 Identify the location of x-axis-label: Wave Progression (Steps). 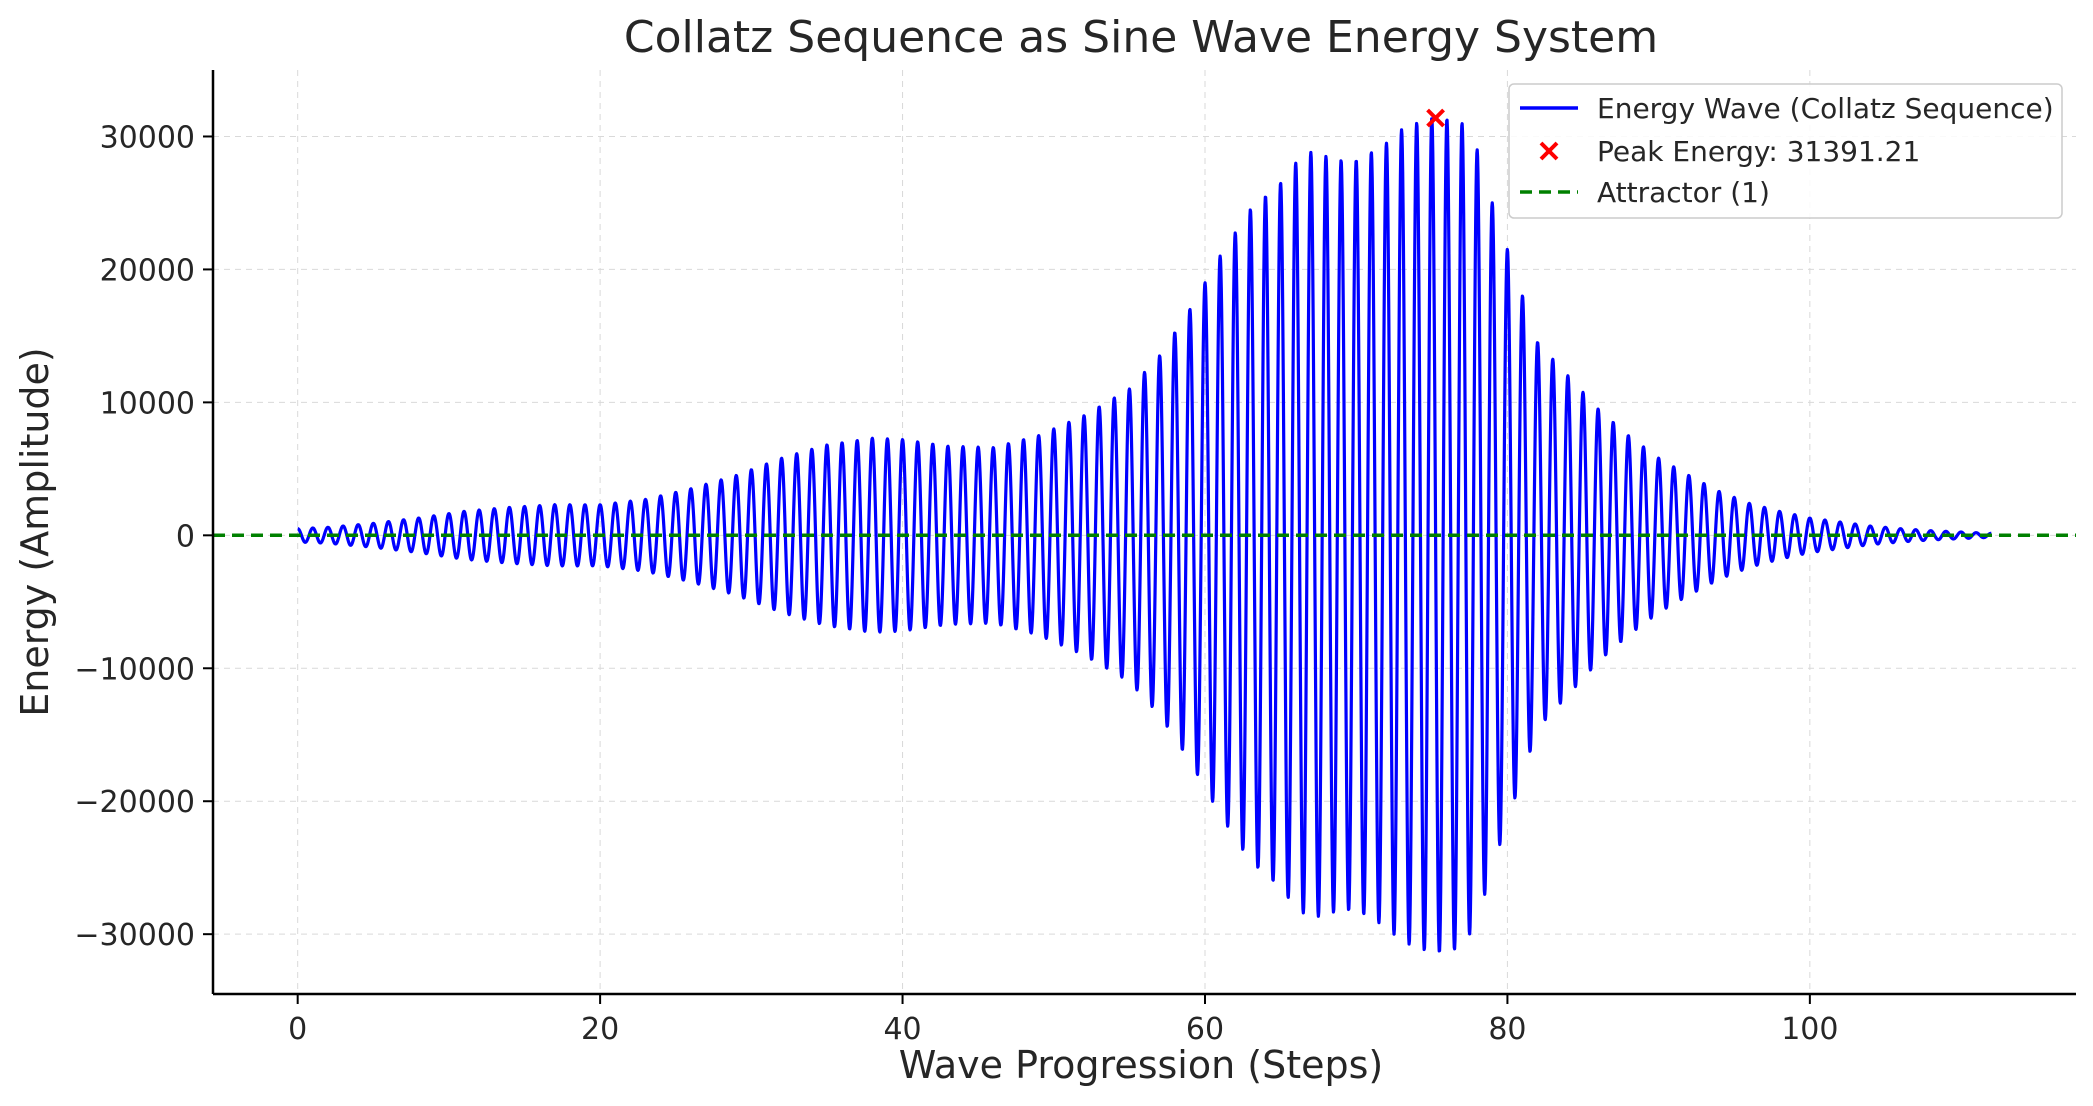
(1141, 1065).